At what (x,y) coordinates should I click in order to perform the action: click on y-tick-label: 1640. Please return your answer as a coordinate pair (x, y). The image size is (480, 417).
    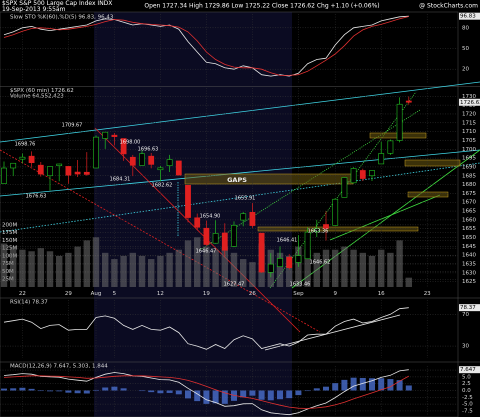
    Looking at the image, I should click on (469, 256).